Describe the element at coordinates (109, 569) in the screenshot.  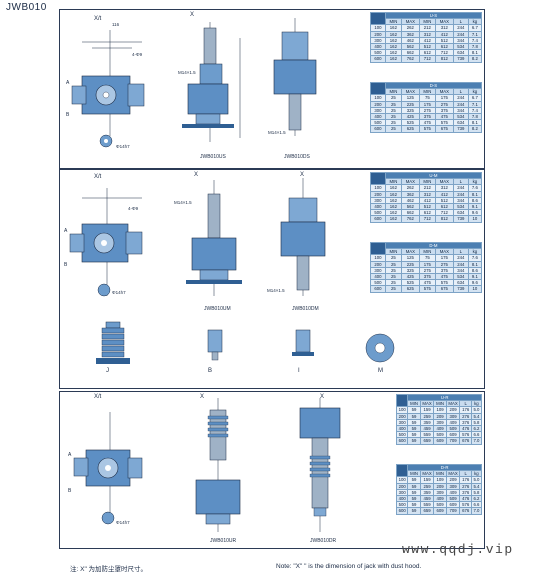
I see `footer-note-cn: 注: X" 为加防尘罩时尺寸。` at that location.